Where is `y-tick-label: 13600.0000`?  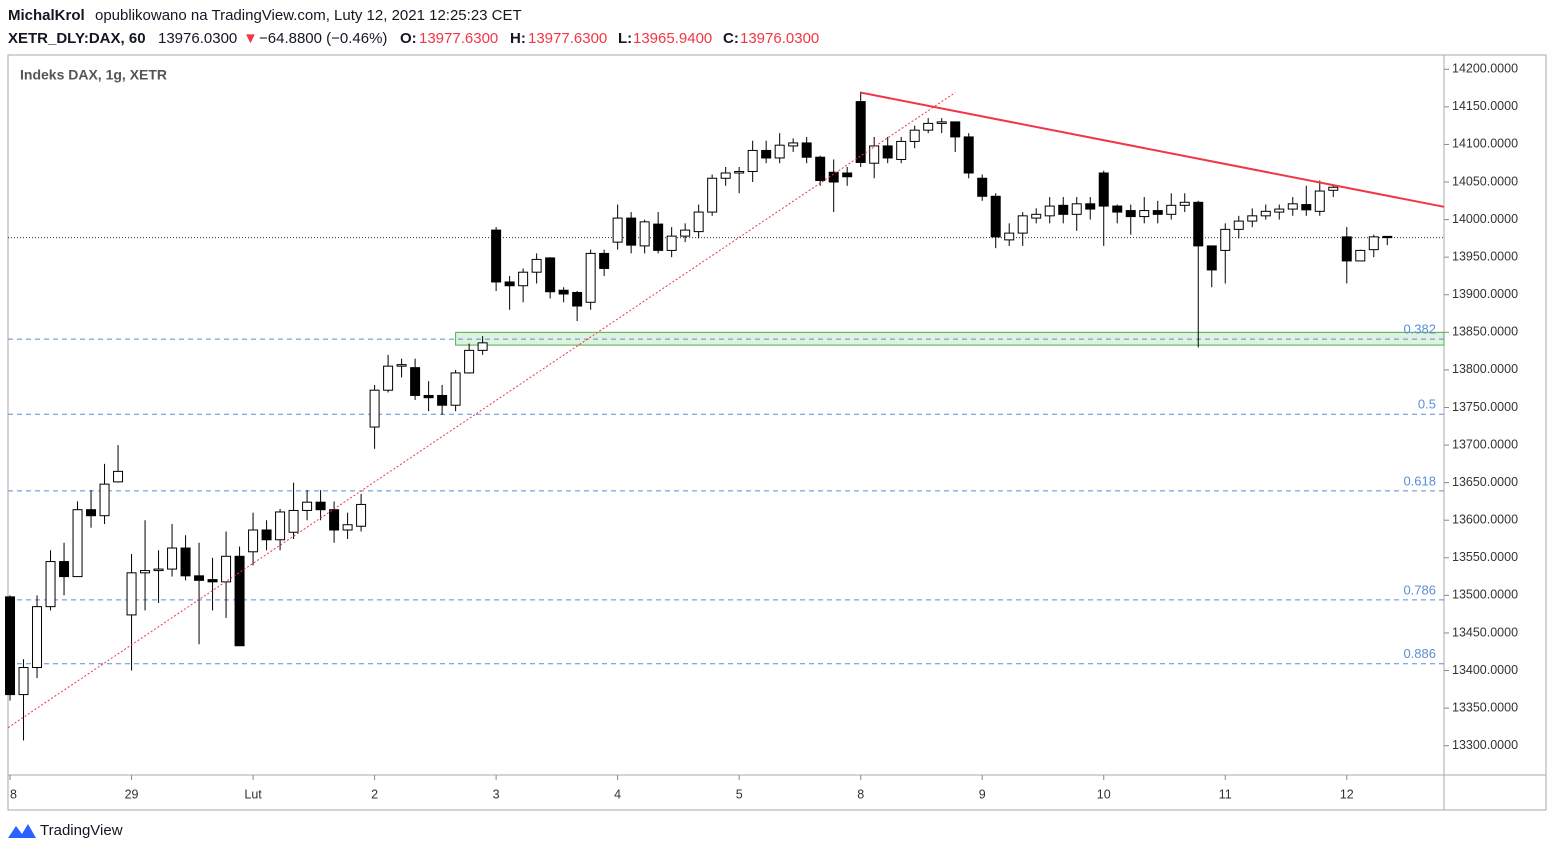 y-tick-label: 13600.0000 is located at coordinates (1485, 520).